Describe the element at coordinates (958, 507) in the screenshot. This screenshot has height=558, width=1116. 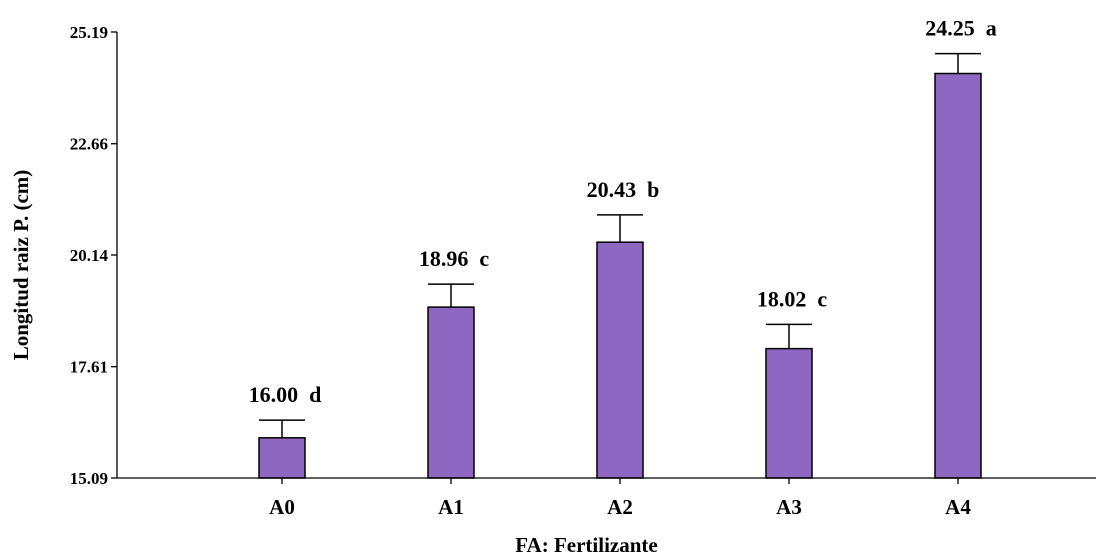
I see `x-tick-label-a4: A4` at that location.